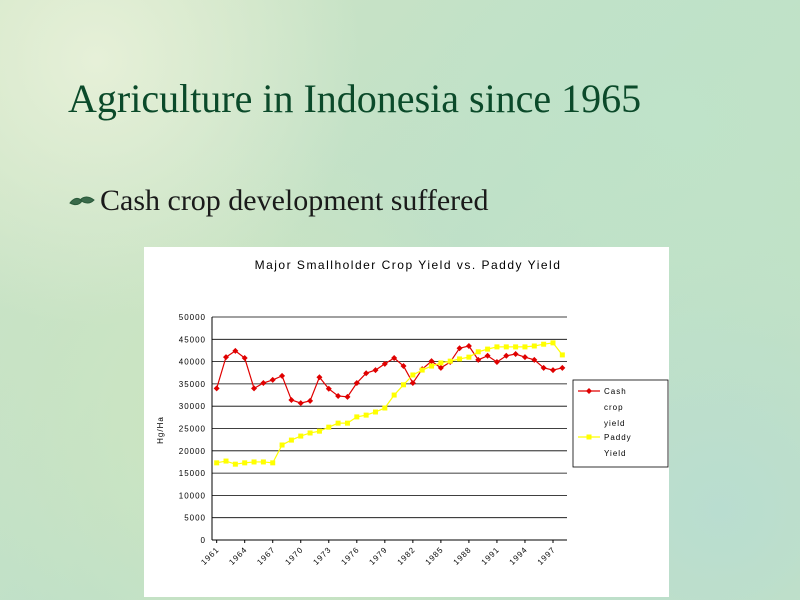  Describe the element at coordinates (195, 518) in the screenshot. I see `y-tick-label: 5000` at that location.